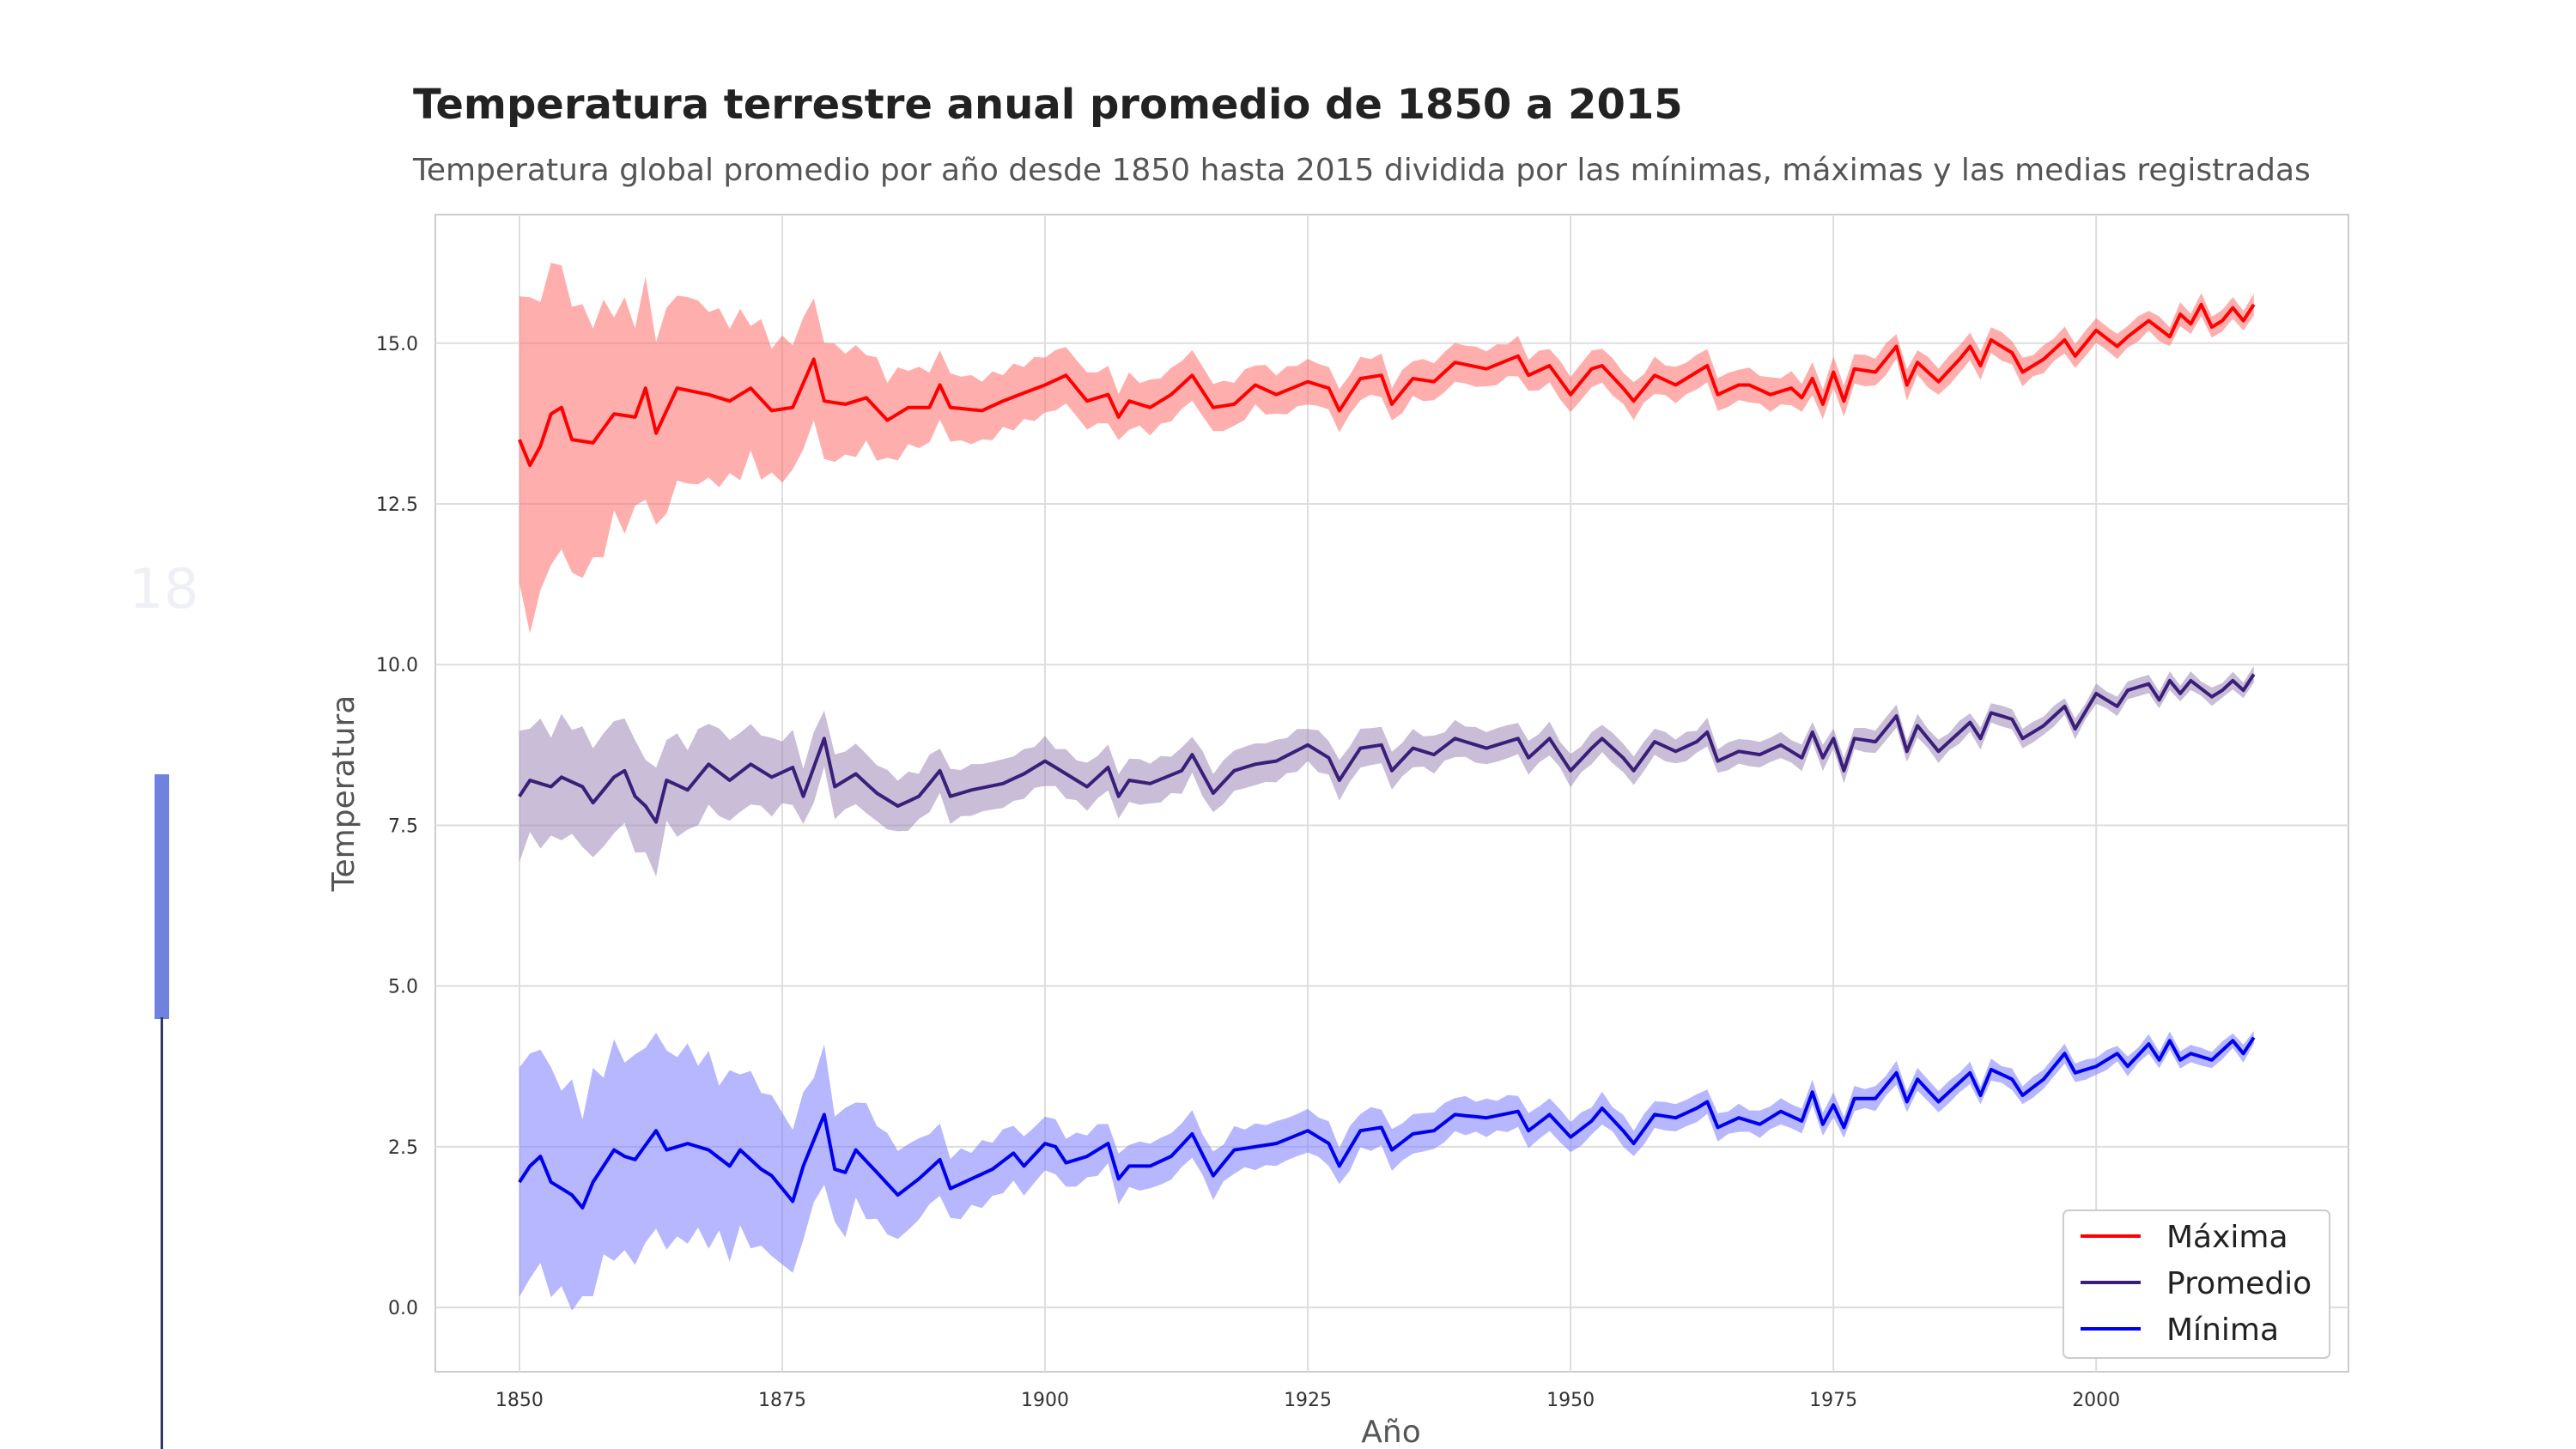 The image size is (2576, 1449). Describe the element at coordinates (403, 826) in the screenshot. I see `y-tick-label: 7.5` at that location.